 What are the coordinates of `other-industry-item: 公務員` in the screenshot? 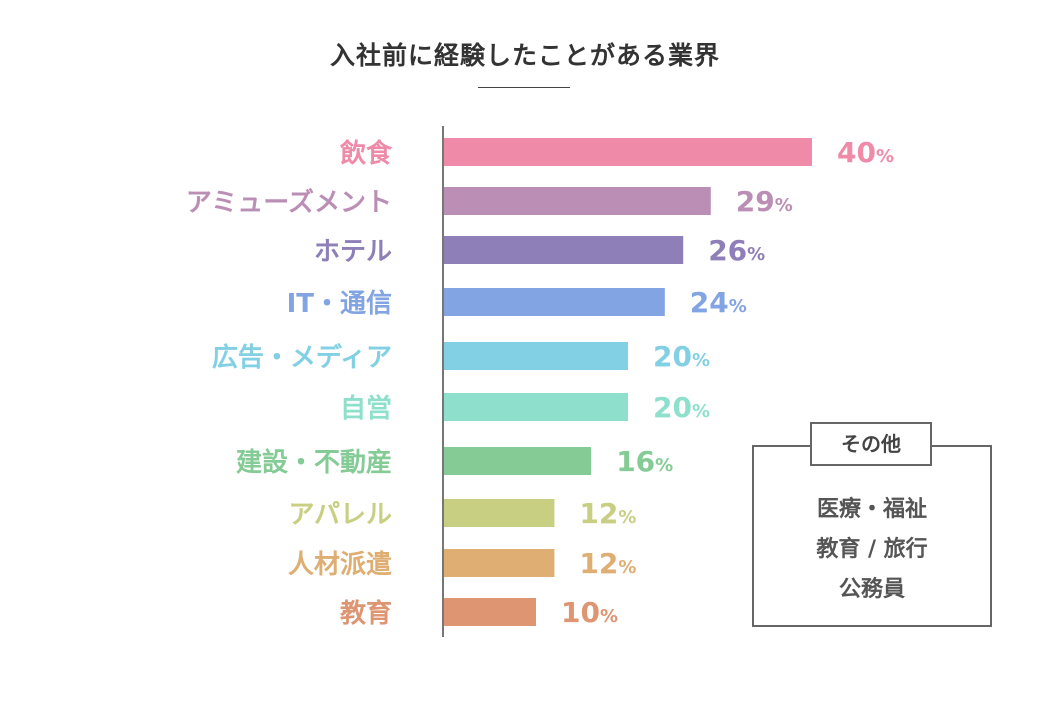 It's located at (871, 589).